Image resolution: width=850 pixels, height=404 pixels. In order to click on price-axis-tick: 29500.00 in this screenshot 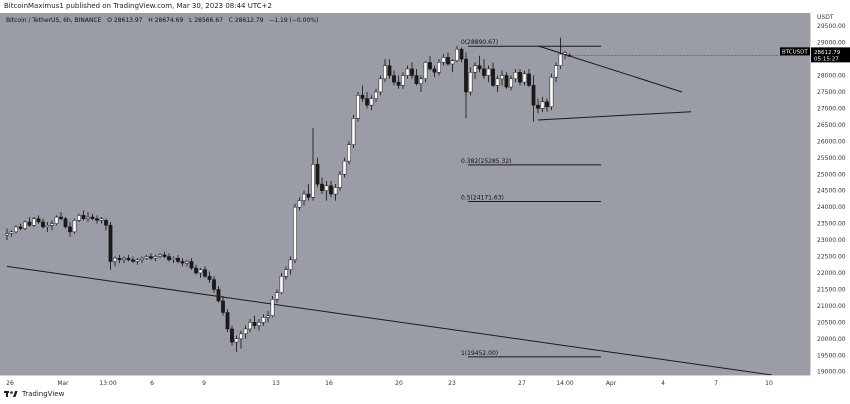, I will do `click(831, 26)`.